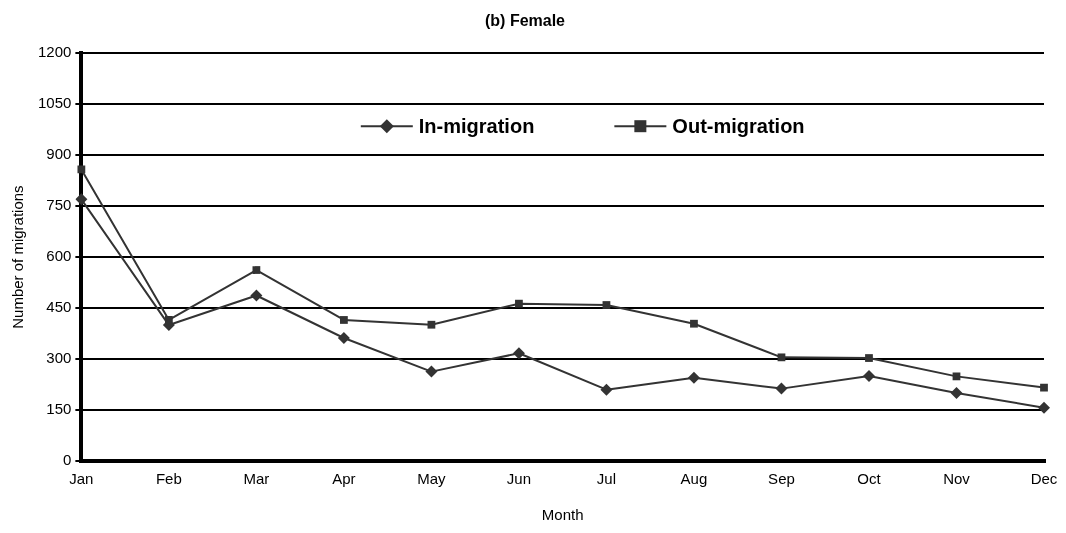  I want to click on y-tick-label: 300, so click(59, 358).